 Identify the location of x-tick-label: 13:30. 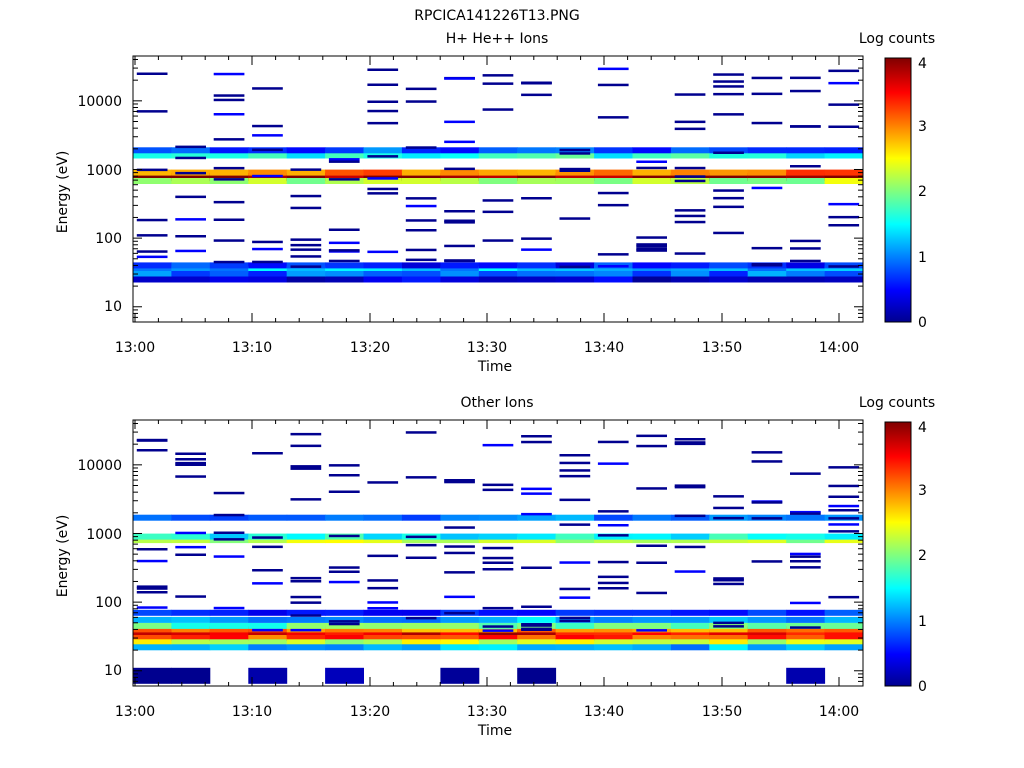
(487, 348).